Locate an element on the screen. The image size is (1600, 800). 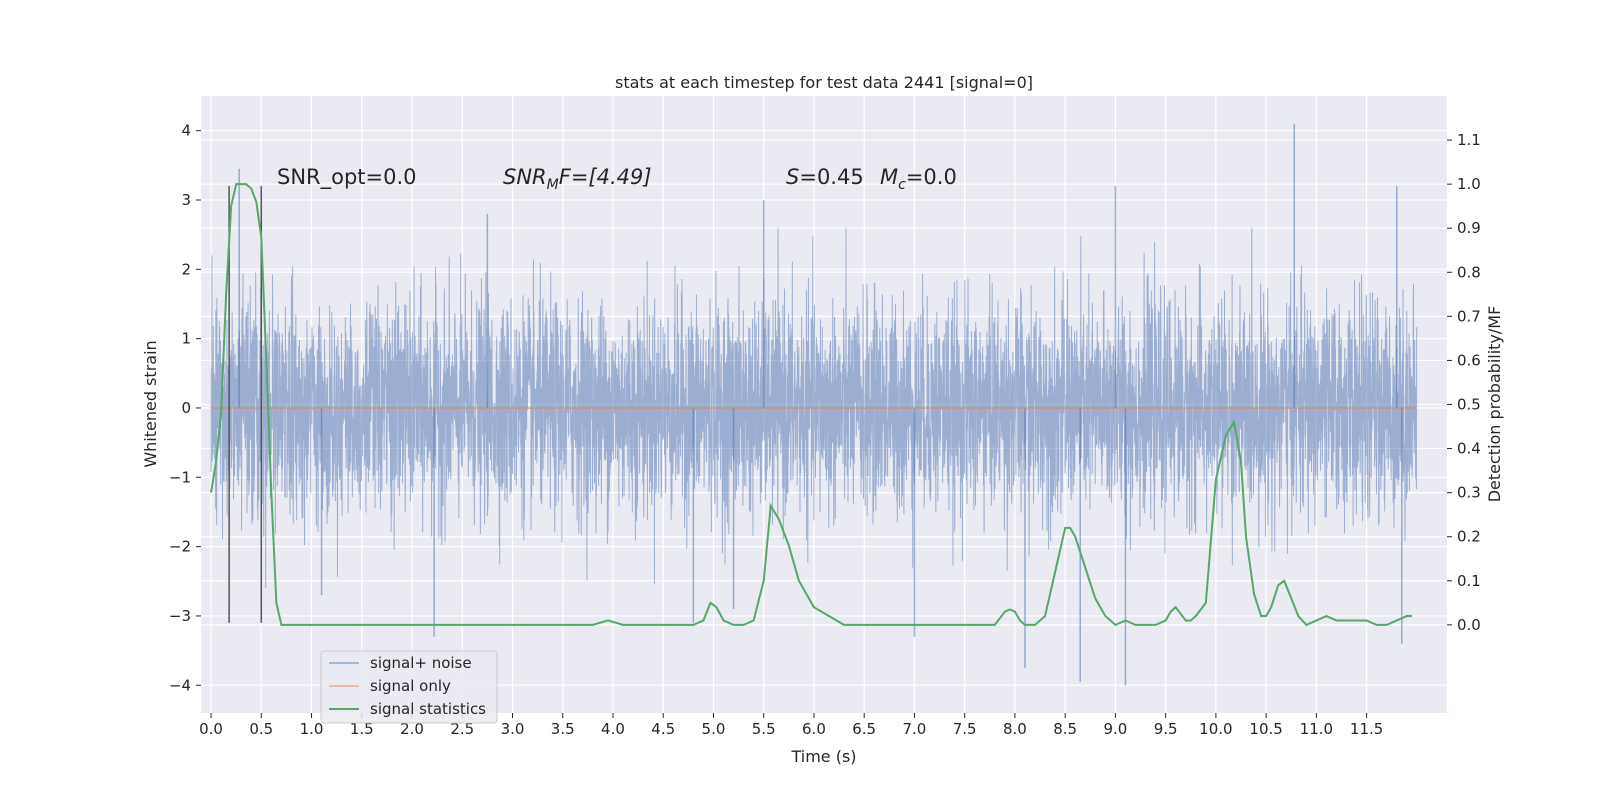
x-tick-label-8: 4.0 is located at coordinates (613, 729).